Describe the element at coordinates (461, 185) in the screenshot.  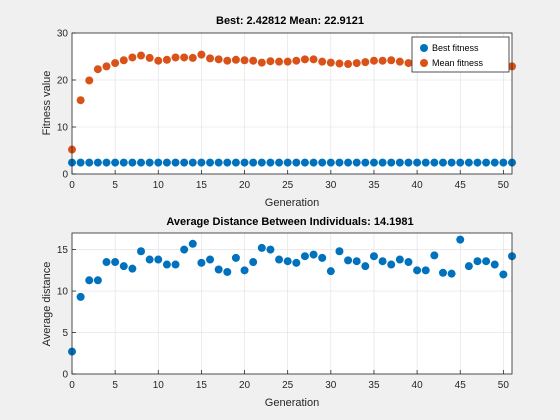
I see `x-tick-label: 45` at that location.